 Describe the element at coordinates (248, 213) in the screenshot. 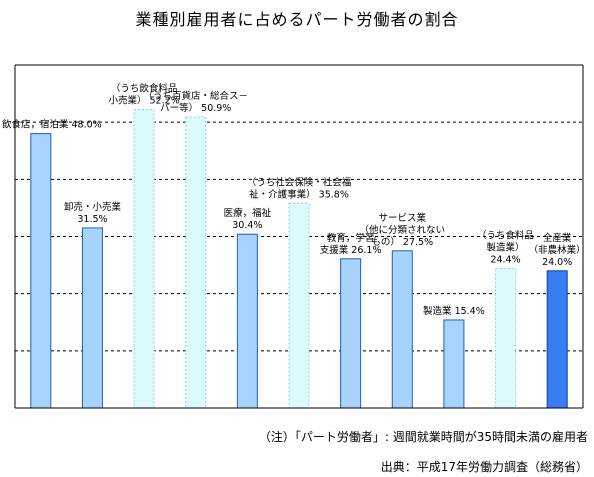

I see `data-label-line: 医療，福祉` at that location.